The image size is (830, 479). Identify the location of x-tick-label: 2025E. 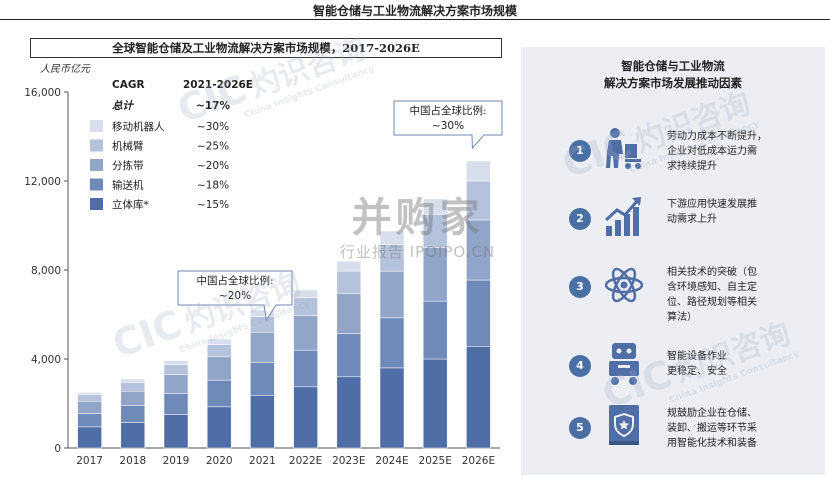
(435, 461).